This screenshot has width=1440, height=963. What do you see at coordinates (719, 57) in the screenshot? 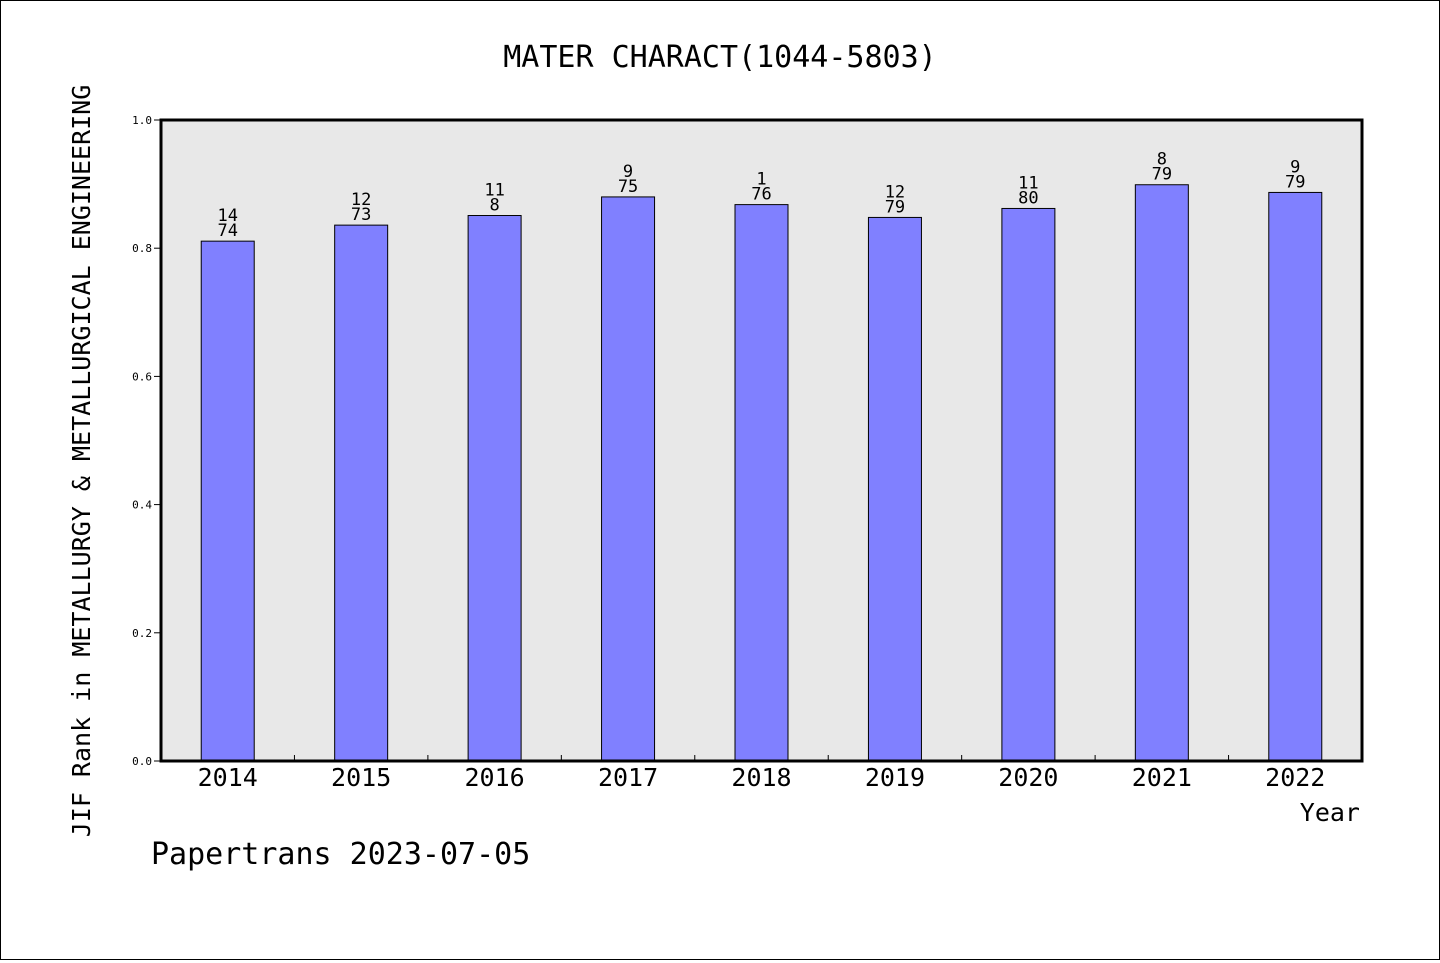
I see `chart-title: MATER CHARACT(1044-5803)` at bounding box center [719, 57].